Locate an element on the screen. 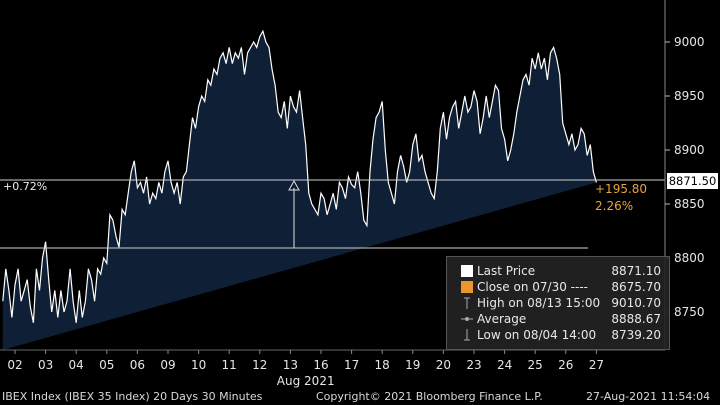  percent-change-left-label: +0.72% is located at coordinates (25, 186).